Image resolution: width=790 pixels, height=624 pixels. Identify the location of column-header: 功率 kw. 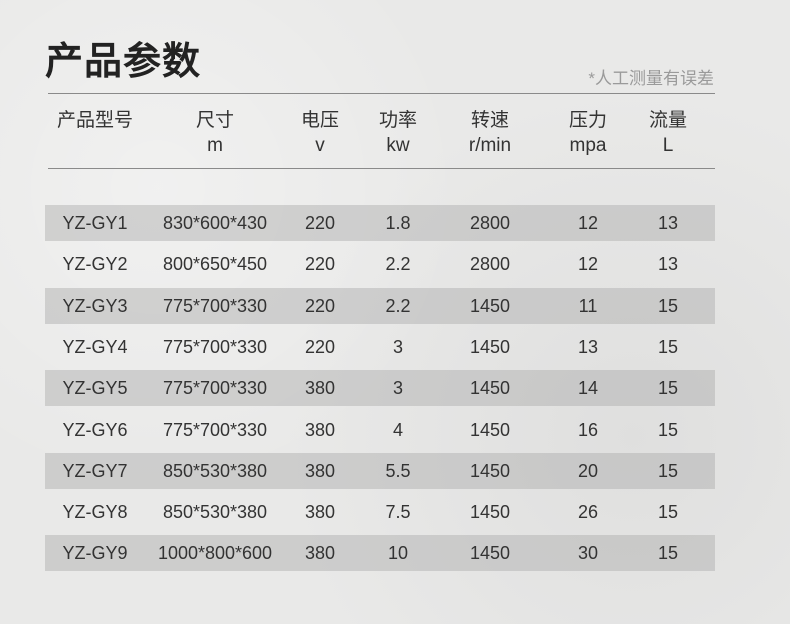
(398, 133).